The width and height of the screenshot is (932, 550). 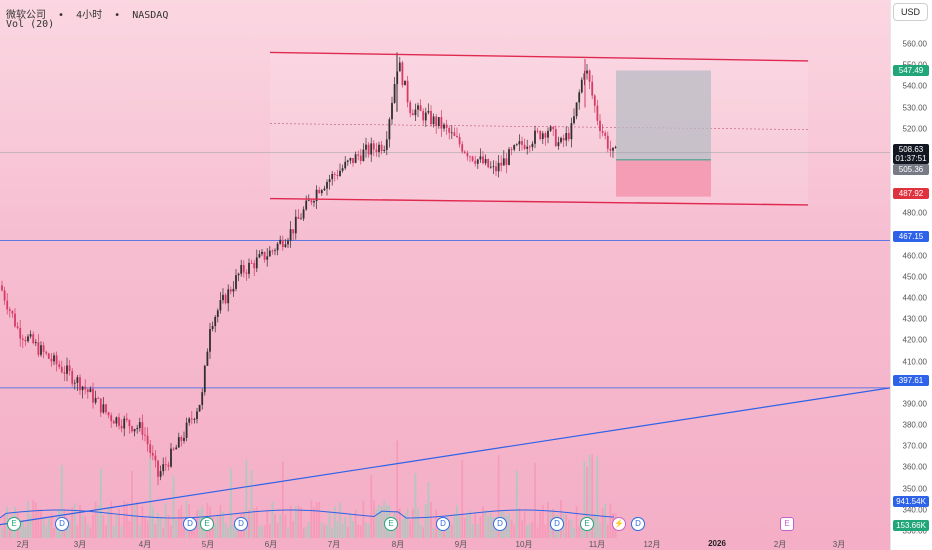 I want to click on price-tick-label: 560.00, so click(x=914, y=44).